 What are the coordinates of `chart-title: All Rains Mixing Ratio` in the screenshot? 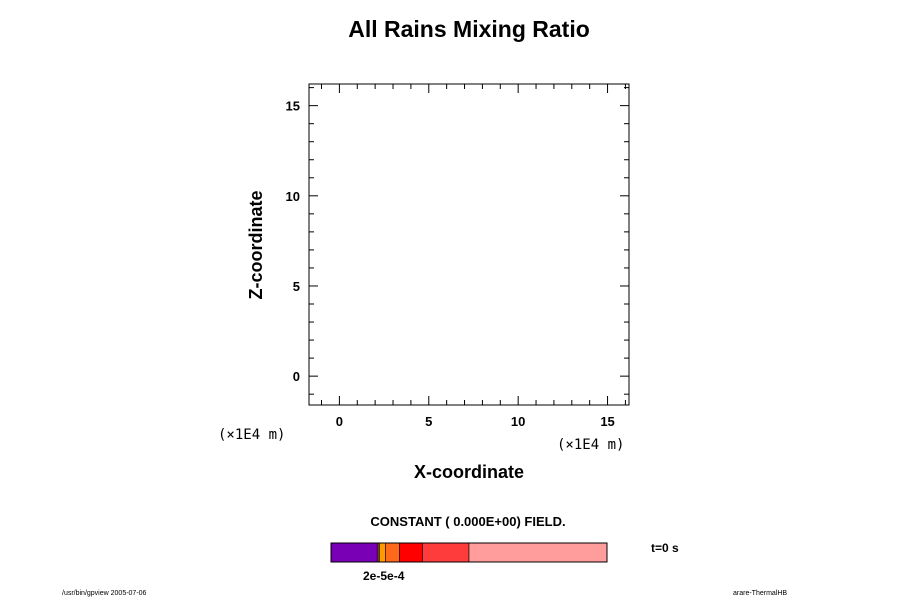 It's located at (469, 29).